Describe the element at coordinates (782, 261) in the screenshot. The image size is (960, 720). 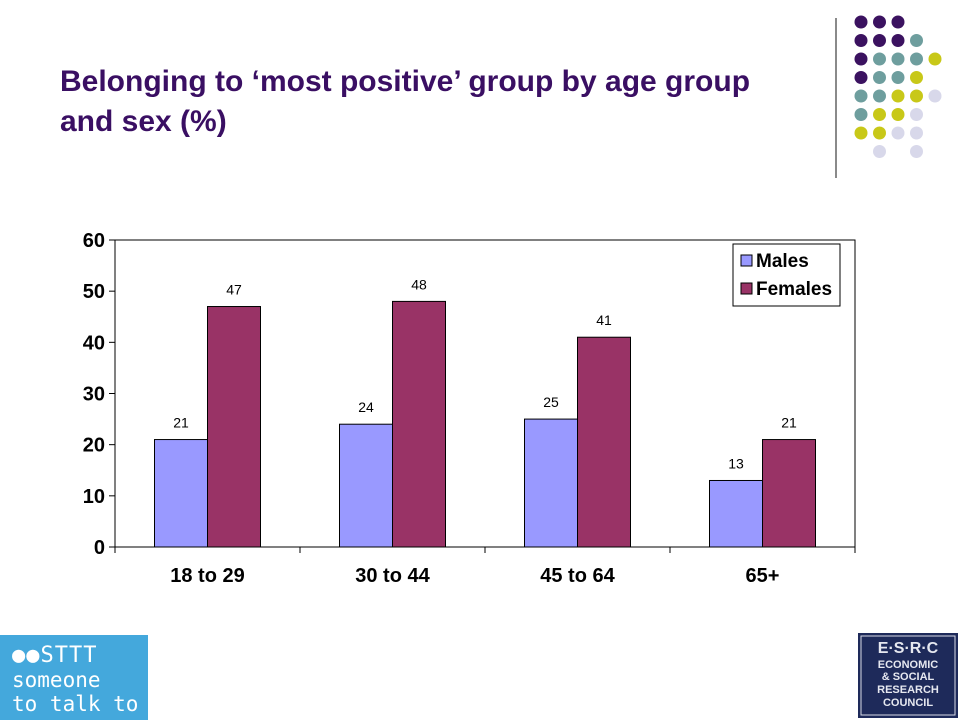
I see `legend-label: Males` at that location.